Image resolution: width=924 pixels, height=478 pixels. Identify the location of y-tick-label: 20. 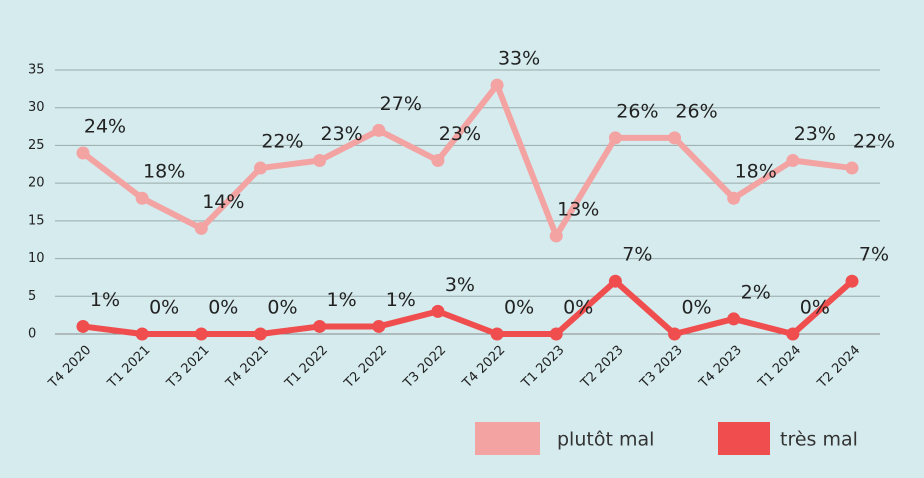
(36, 183).